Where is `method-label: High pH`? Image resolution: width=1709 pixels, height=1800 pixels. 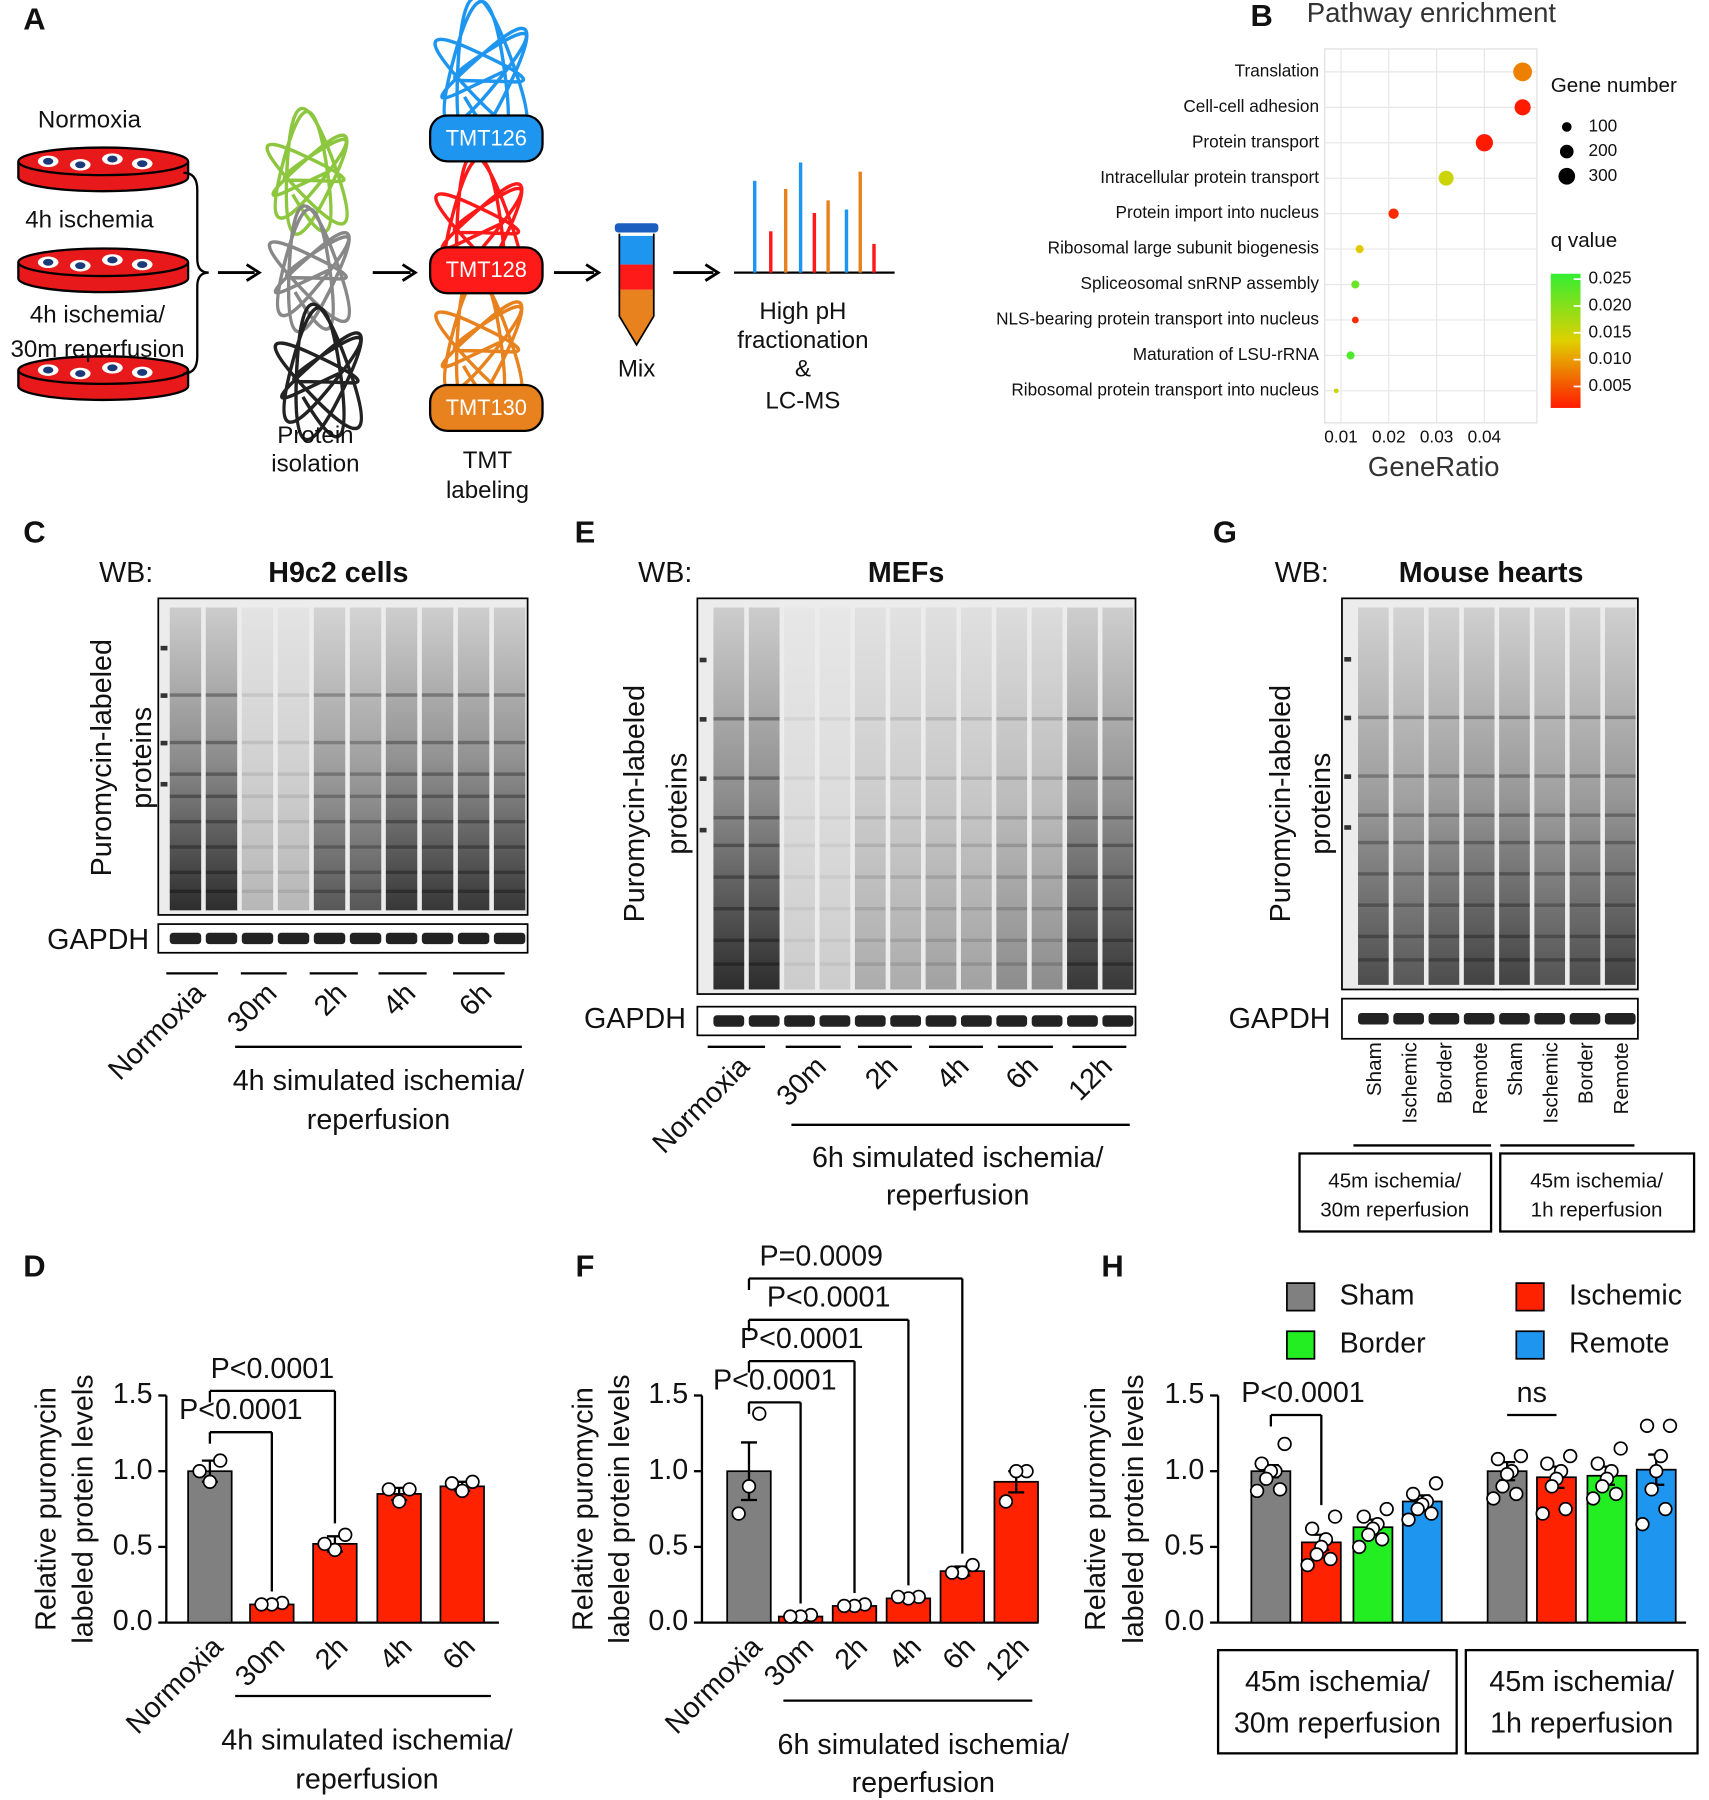
method-label: High pH is located at coordinates (802, 311).